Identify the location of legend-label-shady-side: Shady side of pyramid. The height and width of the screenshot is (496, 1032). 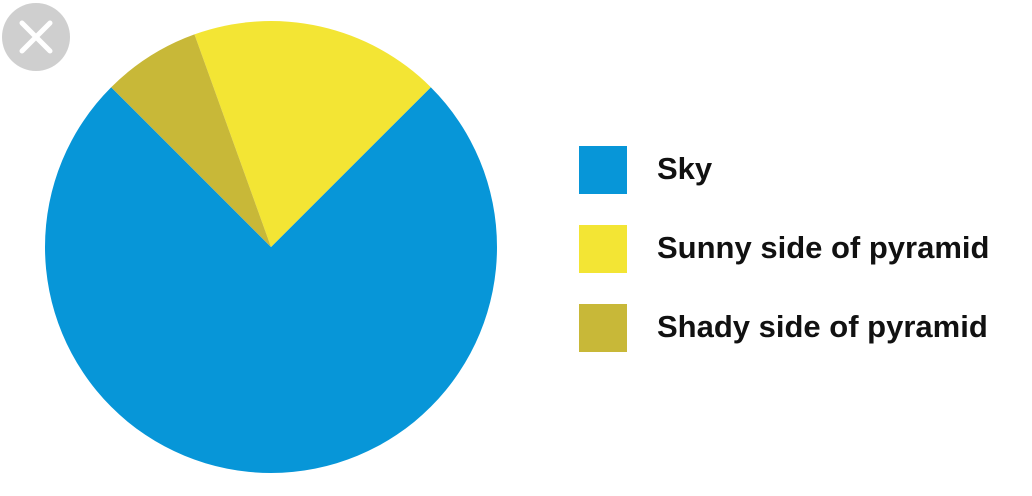
(822, 326).